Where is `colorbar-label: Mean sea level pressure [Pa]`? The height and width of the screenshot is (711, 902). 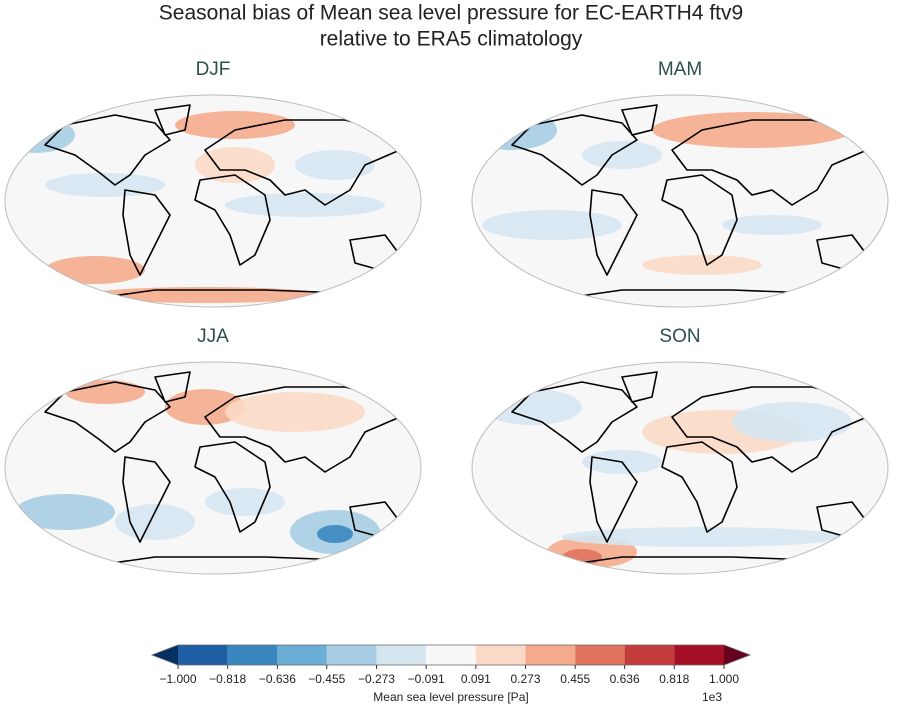 colorbar-label: Mean sea level pressure [Pa] is located at coordinates (450, 697).